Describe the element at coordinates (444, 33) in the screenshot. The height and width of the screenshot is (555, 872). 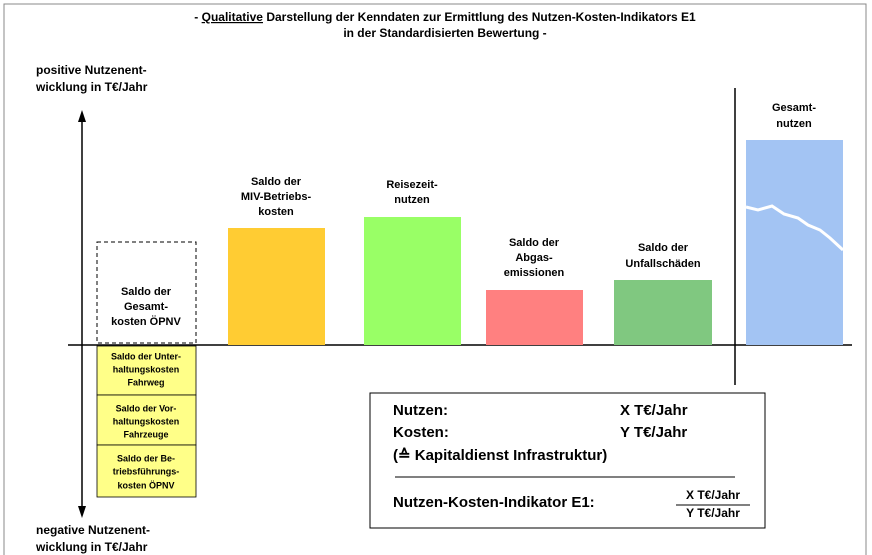
I see `title-line2: in der Standardisierten Bewertung -` at that location.